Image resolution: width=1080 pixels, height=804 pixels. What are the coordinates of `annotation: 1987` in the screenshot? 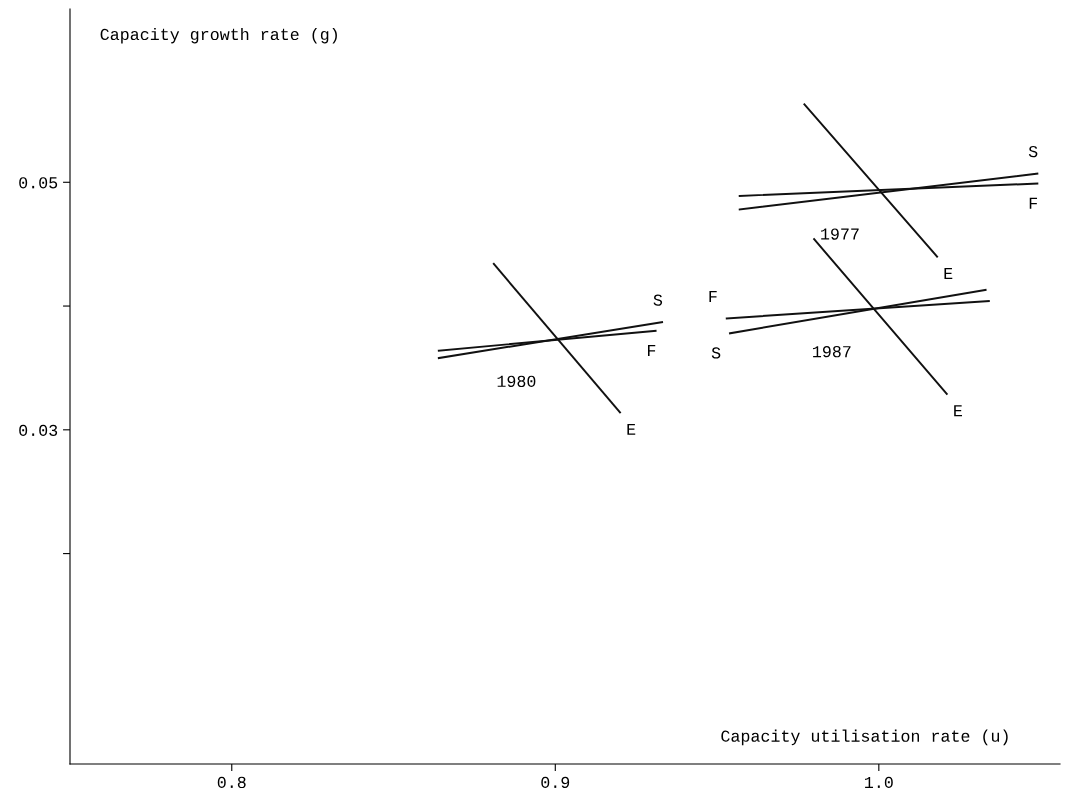 It's located at (832, 351).